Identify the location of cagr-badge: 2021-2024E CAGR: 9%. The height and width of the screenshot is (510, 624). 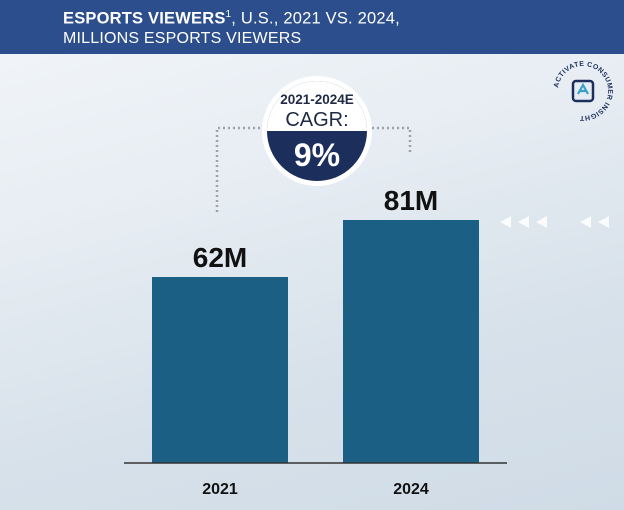
(317, 131).